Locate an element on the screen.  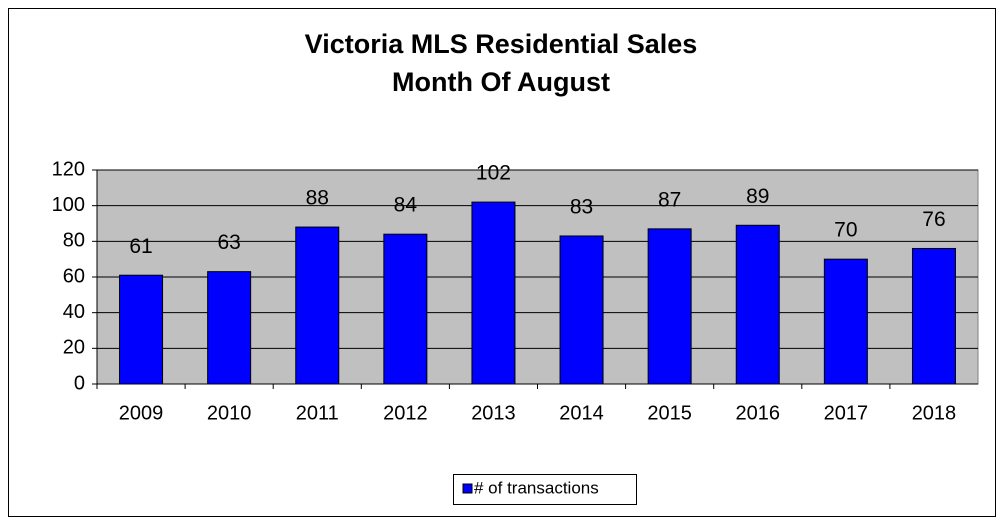
x-tick-label: 2012 is located at coordinates (405, 413).